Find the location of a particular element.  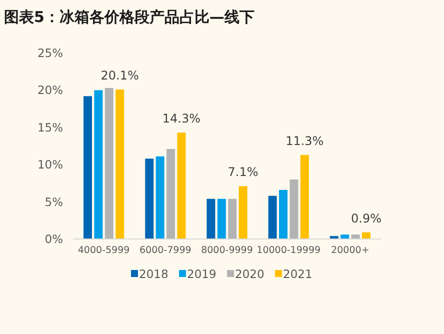

chart-title: 图表5：冰箱各价格段产品占比—线下 is located at coordinates (129, 17).